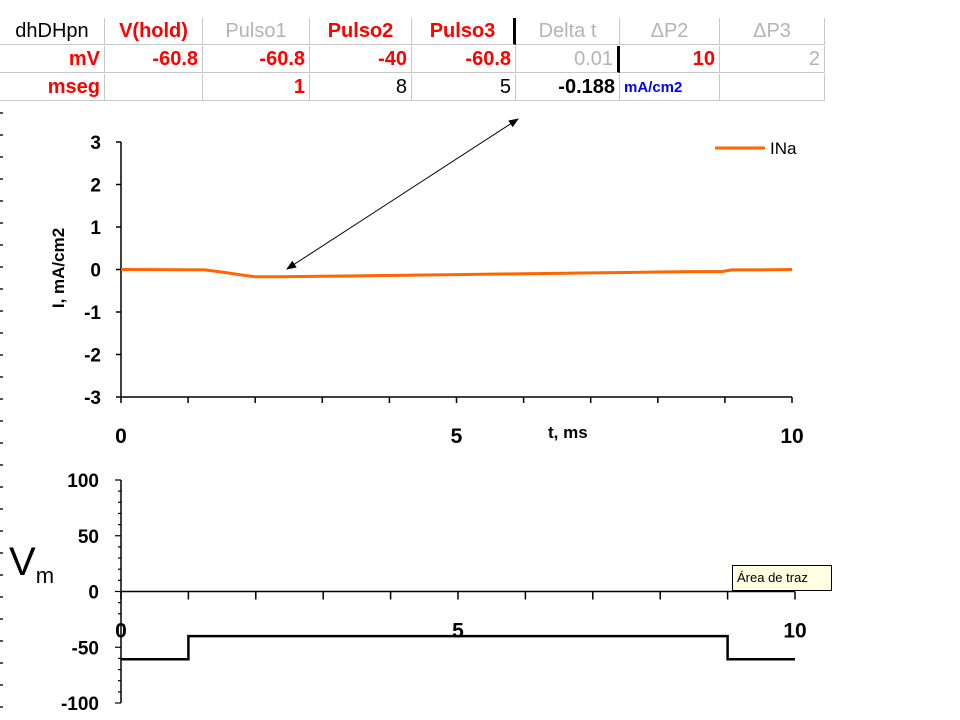 The height and width of the screenshot is (720, 960). What do you see at coordinates (361, 87) in the screenshot?
I see `value-cell: 8` at bounding box center [361, 87].